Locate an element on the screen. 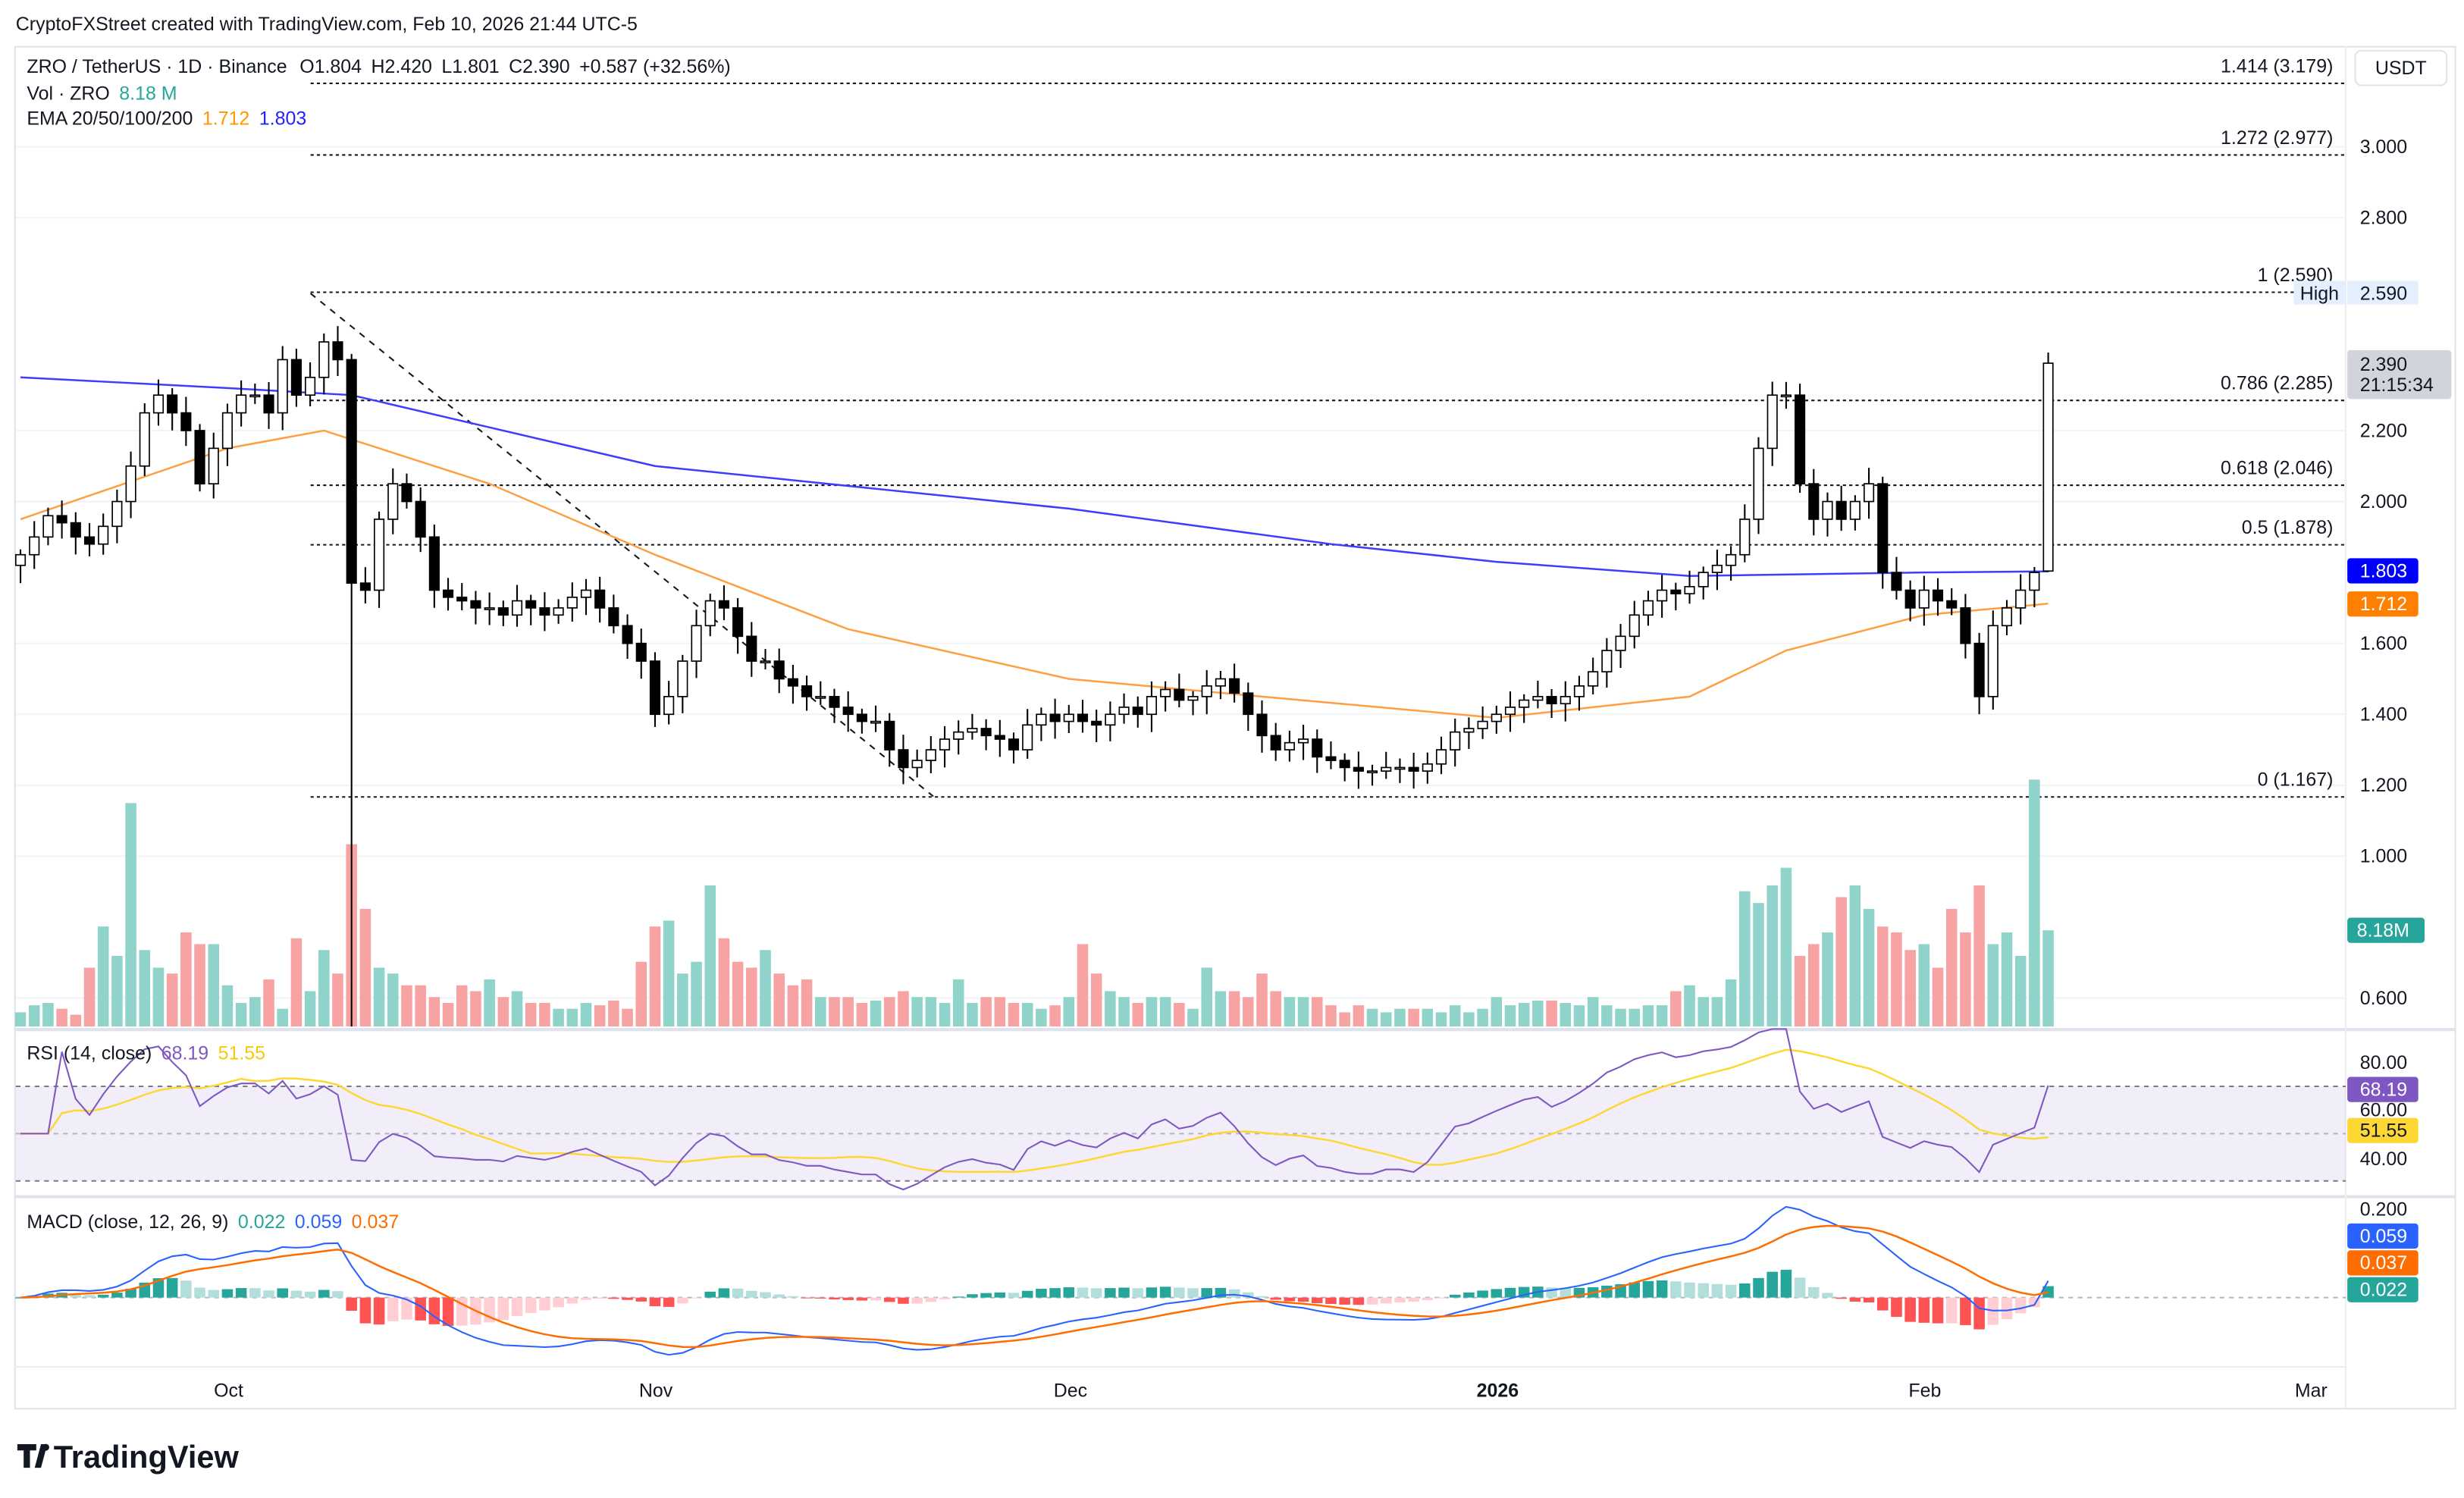 Image resolution: width=2464 pixels, height=1498 pixels. rsi-tick: 60.00 is located at coordinates (2384, 1109).